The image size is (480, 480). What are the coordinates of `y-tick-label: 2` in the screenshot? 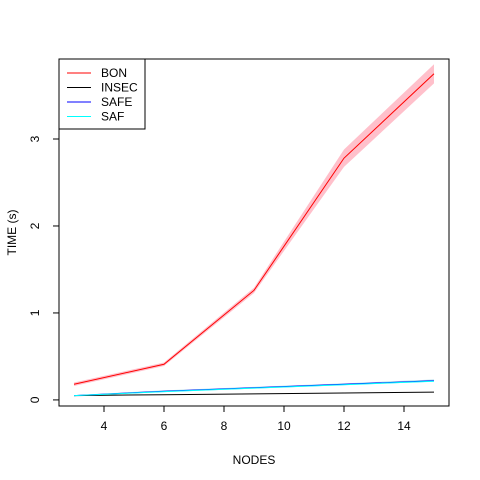 It's located at (35, 225).